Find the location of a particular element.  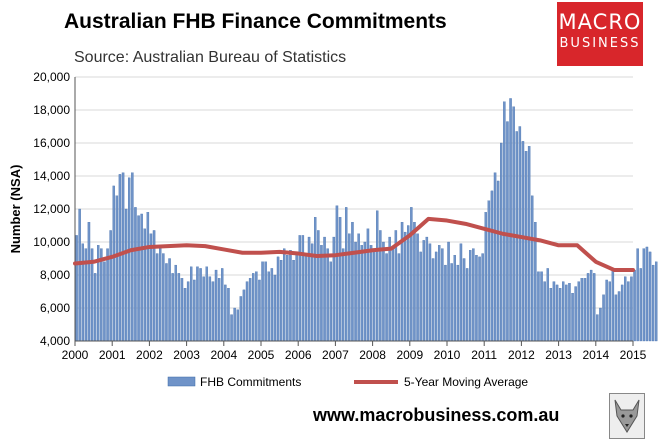

logo-line-2: BUSINESS is located at coordinates (600, 43).